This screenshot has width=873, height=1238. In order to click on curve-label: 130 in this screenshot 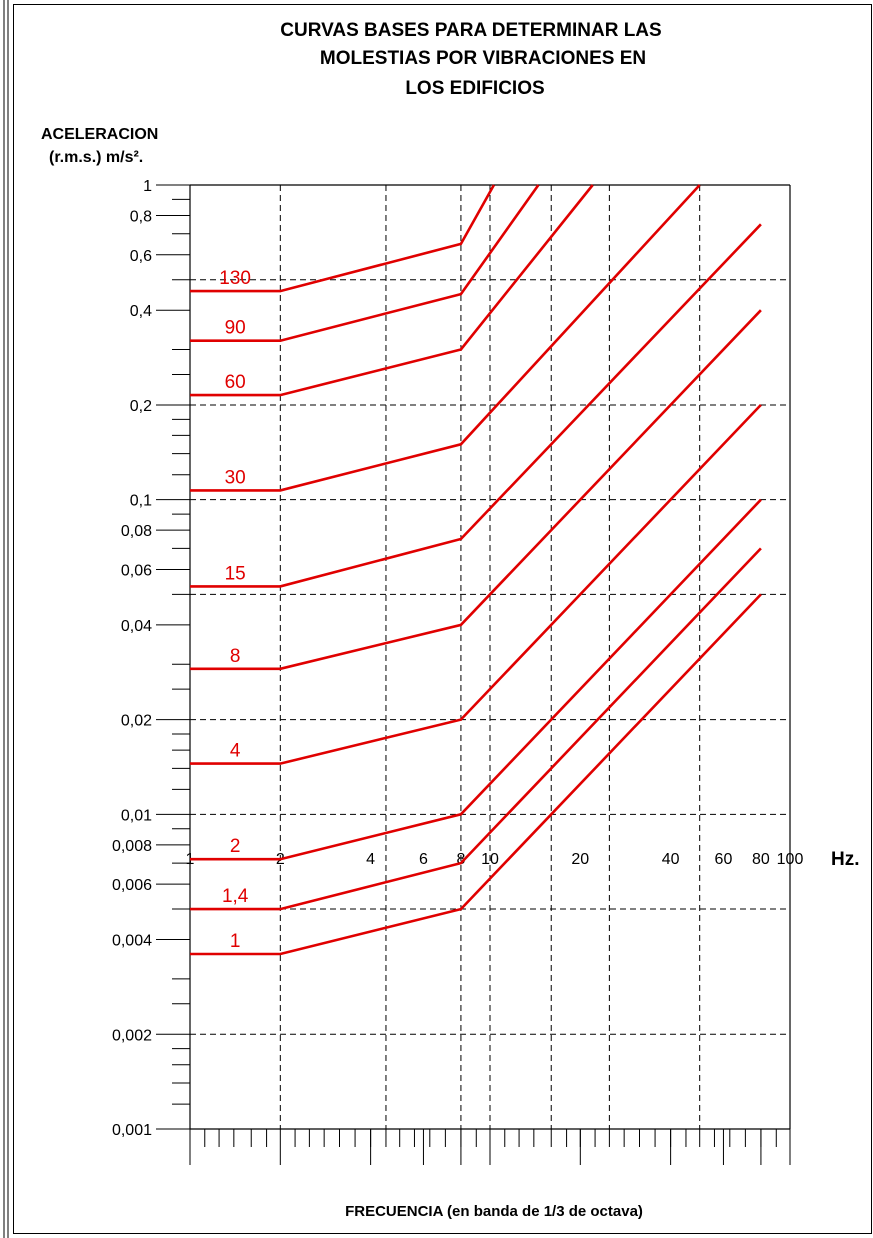, I will do `click(235, 278)`.